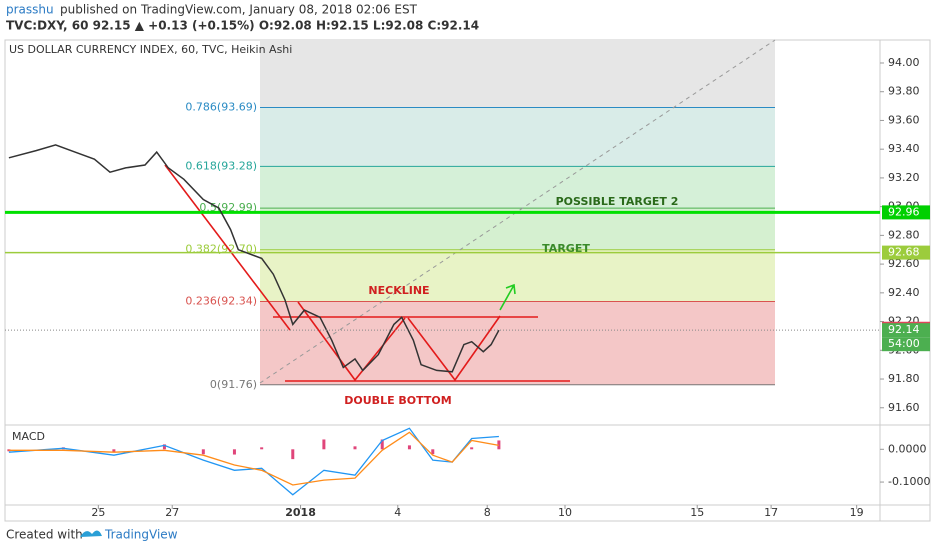 The image size is (932, 550). I want to click on y-tick-label: 92.40, so click(904, 292).